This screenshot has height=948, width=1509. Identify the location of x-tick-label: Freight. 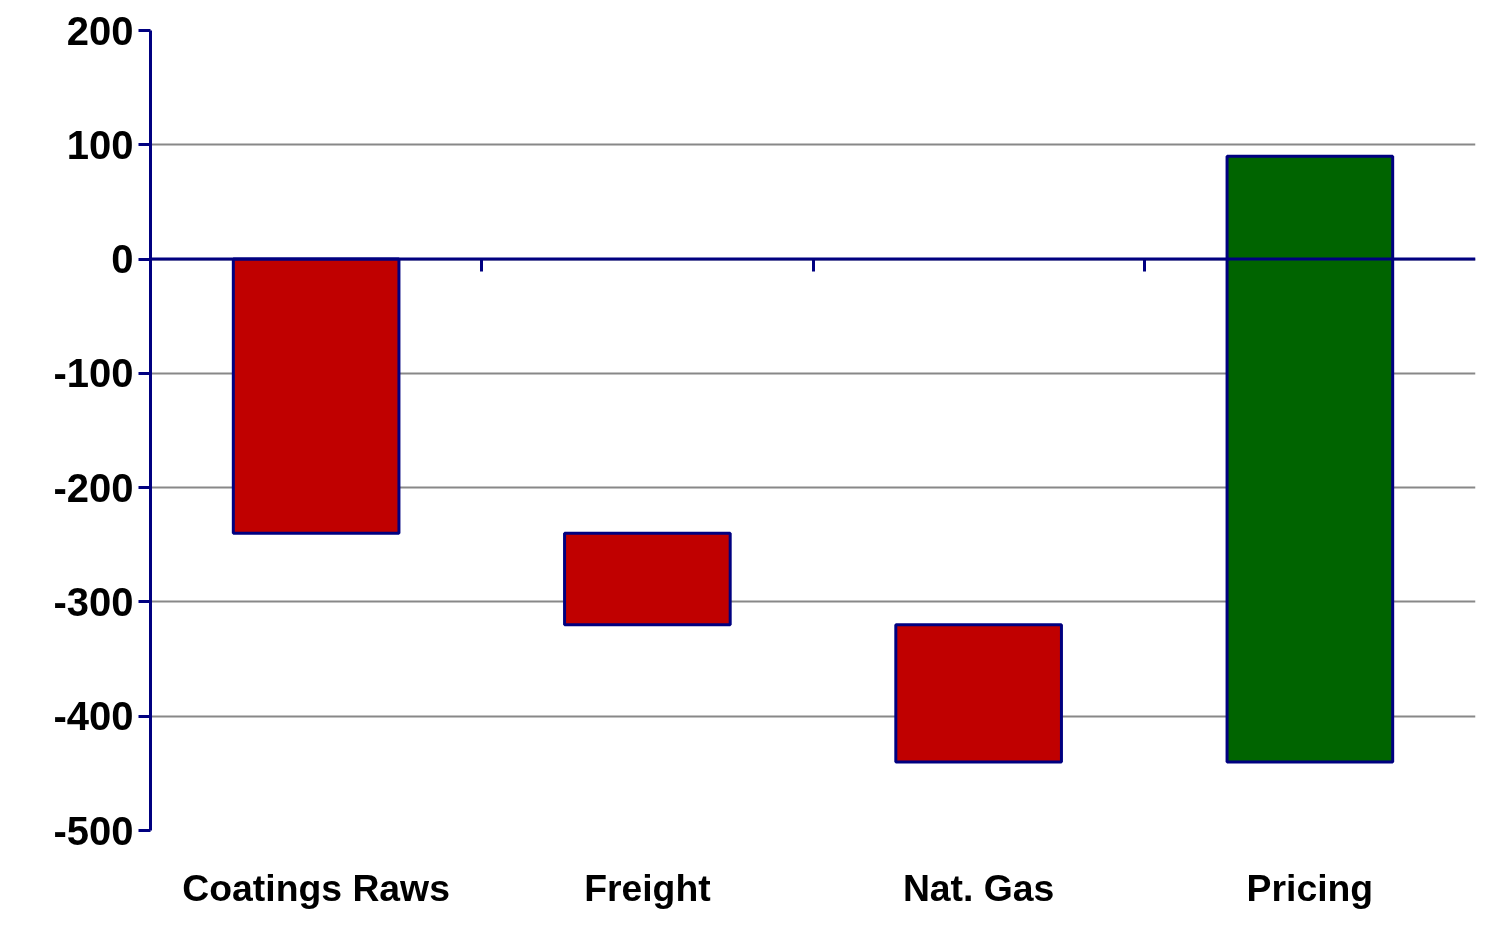
(647, 887).